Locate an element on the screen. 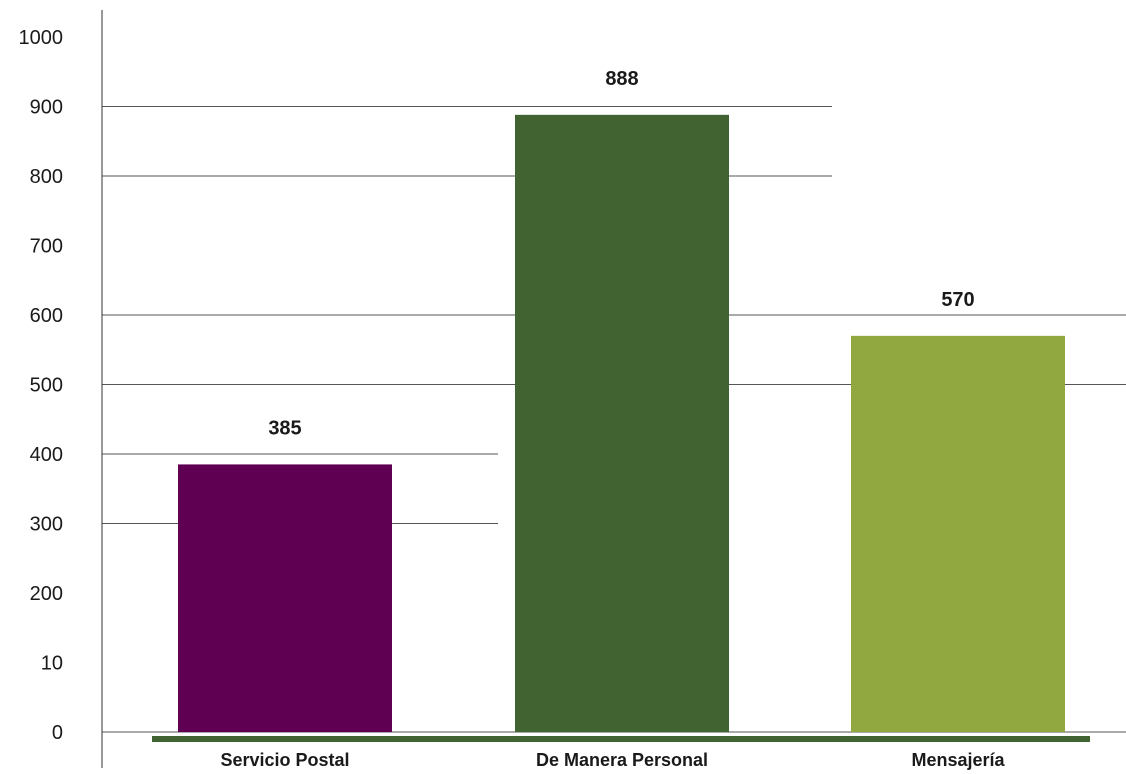 Image resolution: width=1126 pixels, height=774 pixels. y-tick-label: 400 is located at coordinates (46, 455).